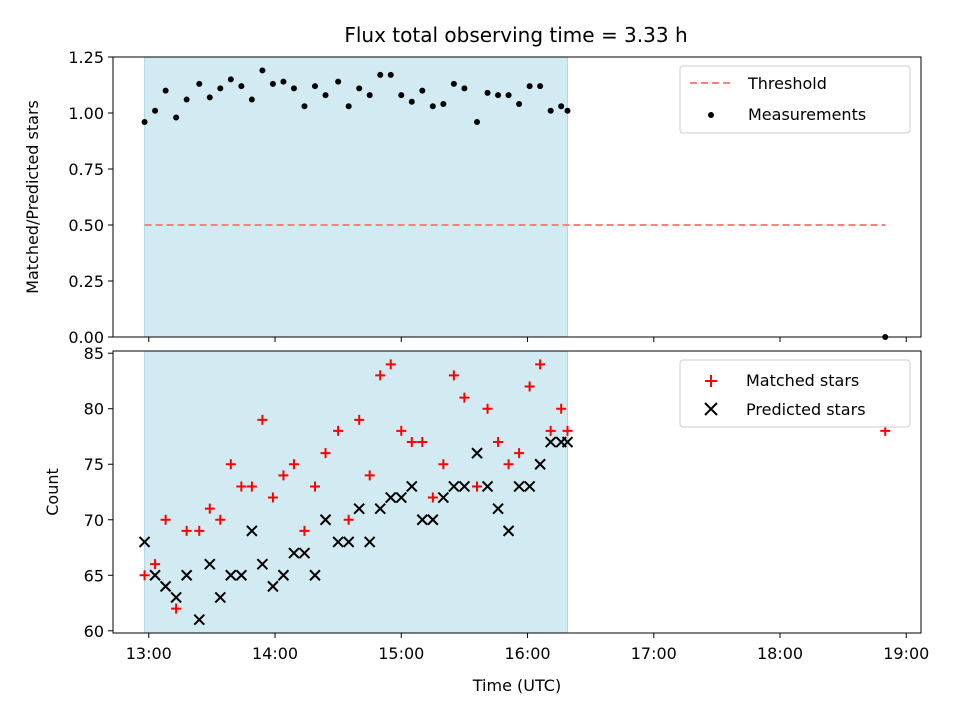 The image size is (960, 720). I want to click on legend-threshold-label: Threshold, so click(787, 83).